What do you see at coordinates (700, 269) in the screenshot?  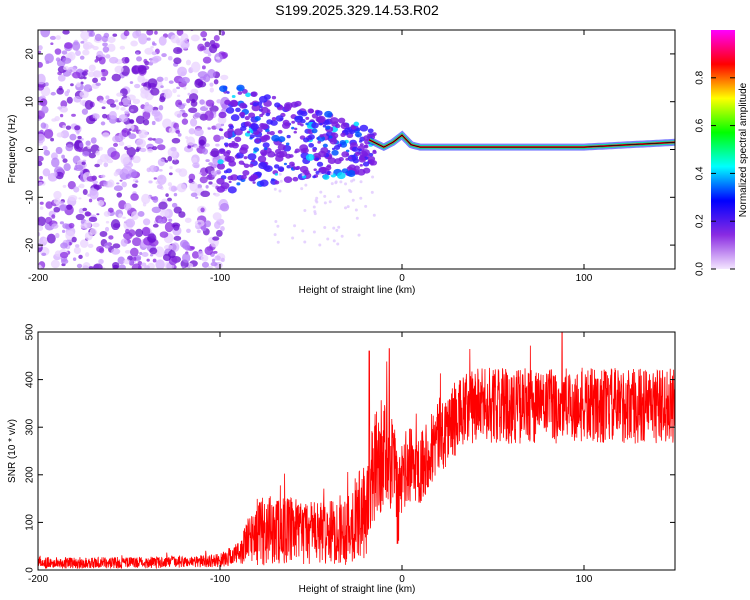 I see `colorbar-tick-label: 0.0` at bounding box center [700, 269].